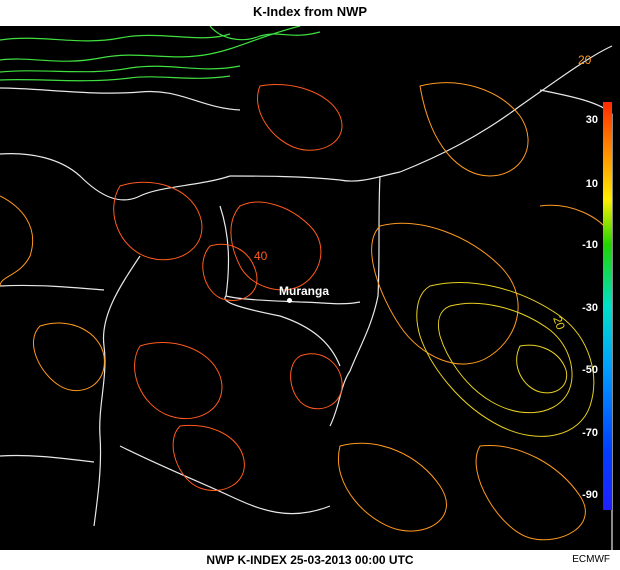 The image size is (620, 570). What do you see at coordinates (310, 11) in the screenshot?
I see `map-title: K-Index from NWP` at bounding box center [310, 11].